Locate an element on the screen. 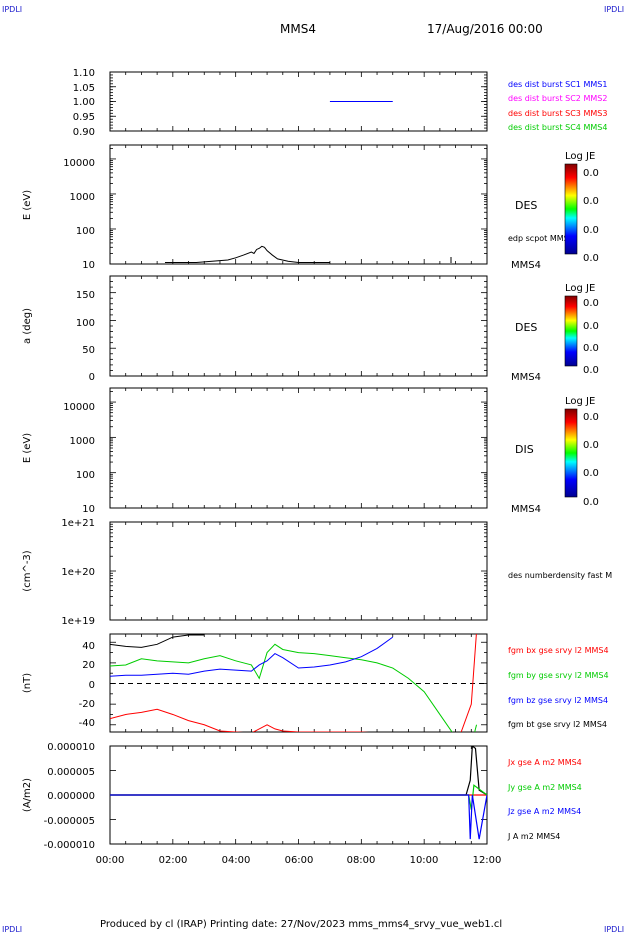 This screenshot has width=630, height=934. p1-ytick-label: 1.00 is located at coordinates (84, 102).